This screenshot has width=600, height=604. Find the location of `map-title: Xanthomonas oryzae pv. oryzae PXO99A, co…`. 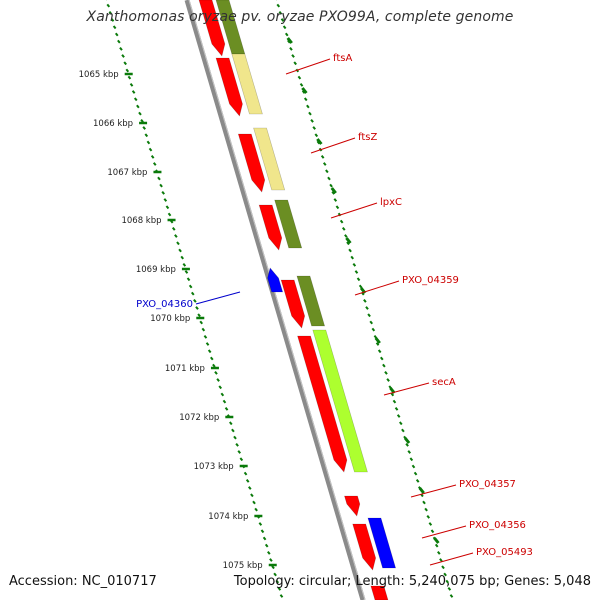

map-title: Xanthomonas oryzae pv. oryzae PXO99A, co… is located at coordinates (300, 17).